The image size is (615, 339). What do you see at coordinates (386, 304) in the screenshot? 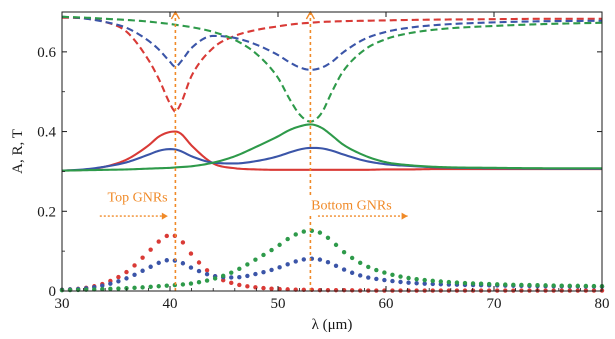
I see `x-tick-label: 60` at bounding box center [386, 304].